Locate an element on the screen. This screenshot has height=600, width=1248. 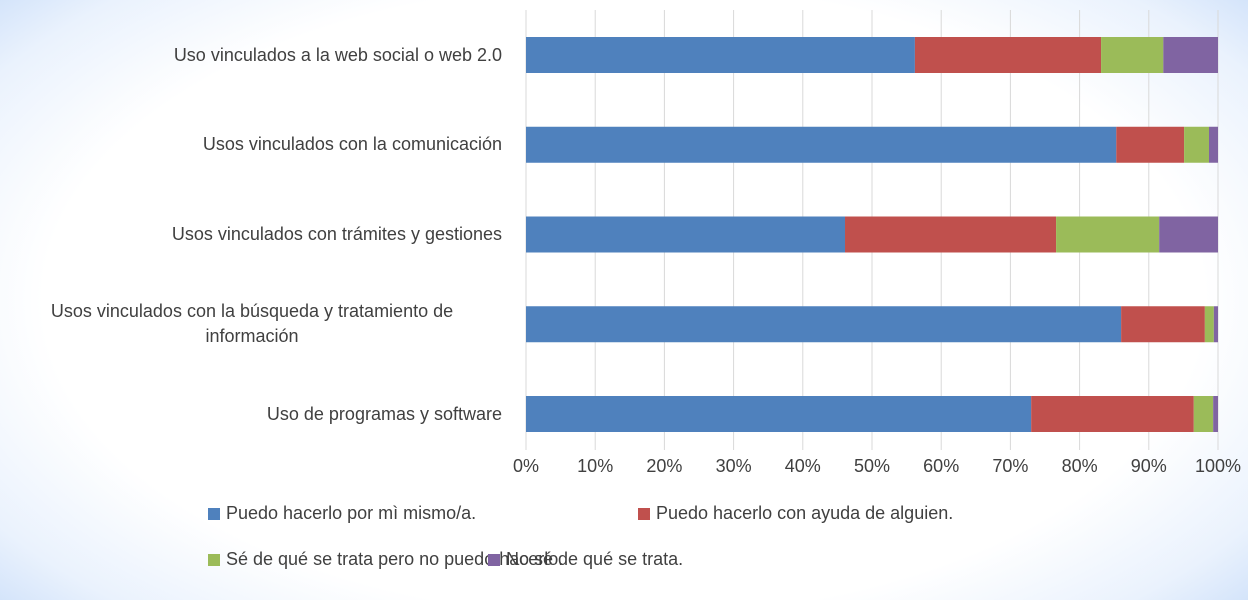
category-label: Uso vinculados a la web social o web 2.0 is located at coordinates (251, 55).